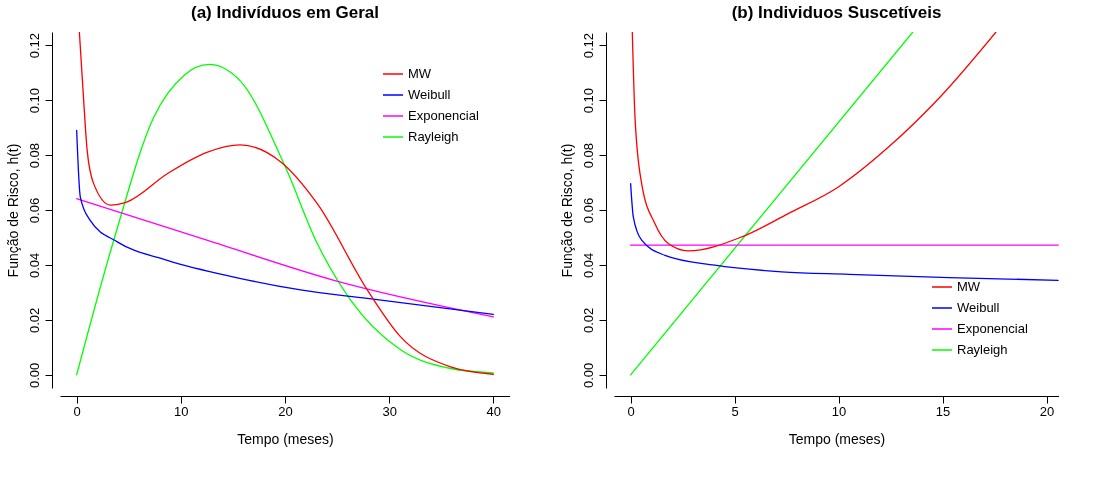 The image size is (1107, 482). Describe the element at coordinates (735, 411) in the screenshot. I see `x-tick-label: 5` at that location.